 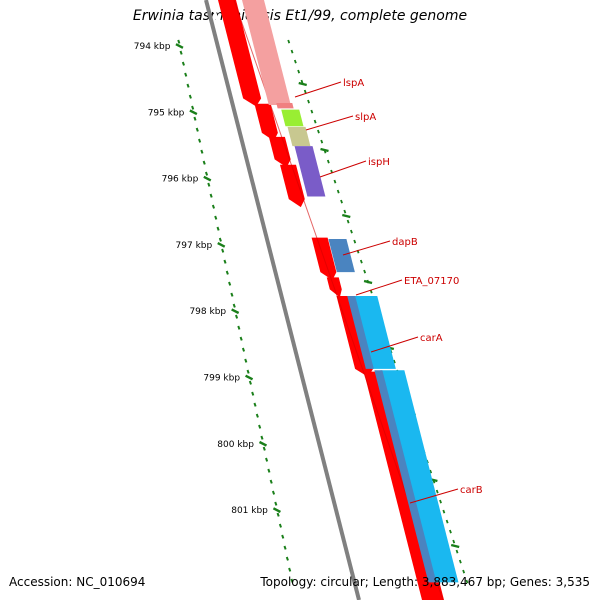 What do you see at coordinates (405, 242) in the screenshot?
I see `gene-label-dapB: dapB` at bounding box center [405, 242].